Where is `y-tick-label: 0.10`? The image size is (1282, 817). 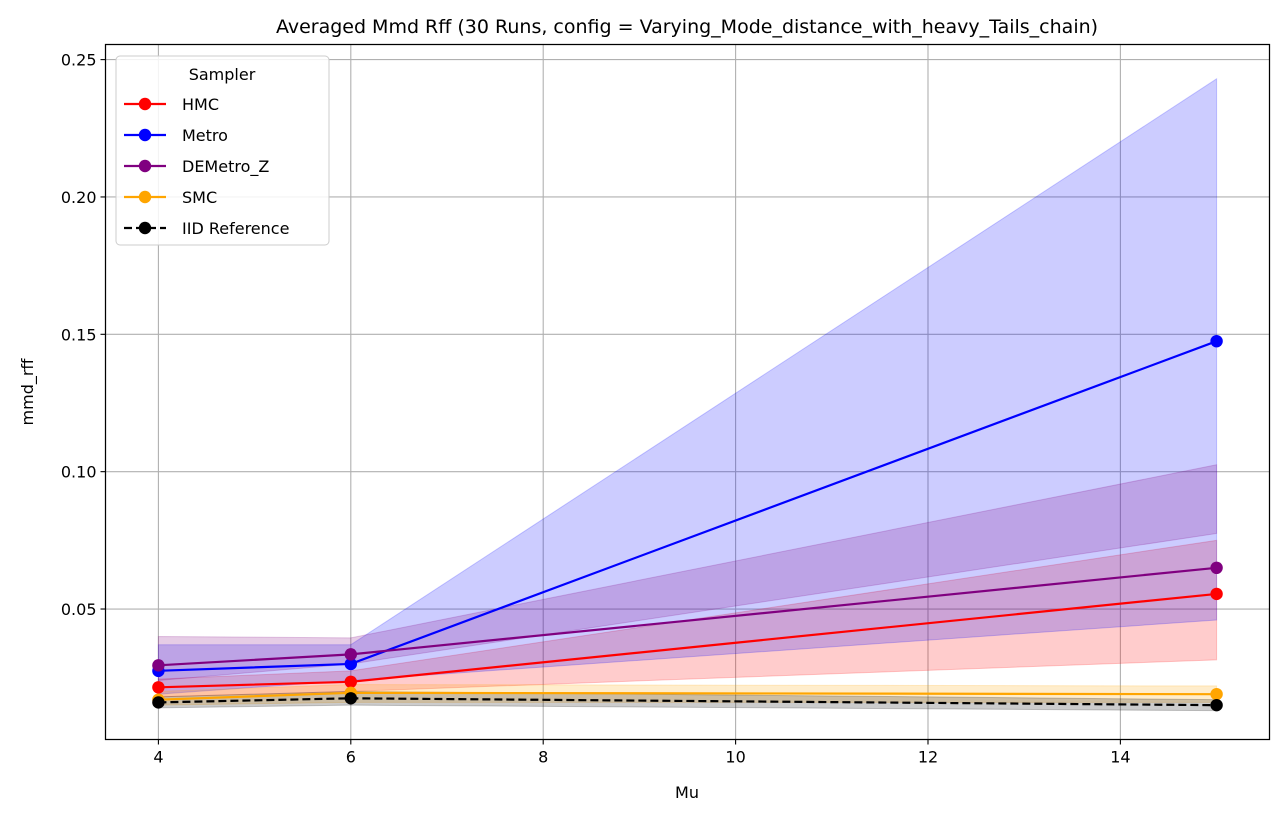
y-tick-label: 0.10 is located at coordinates (79, 472).